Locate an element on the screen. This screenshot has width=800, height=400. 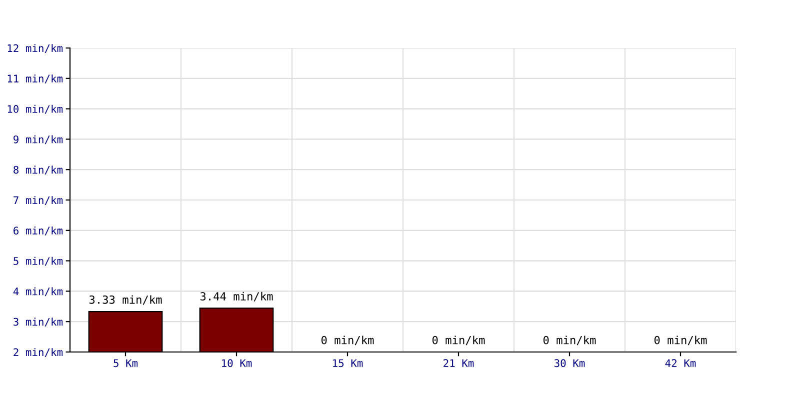
y-tick-label: 10 min/km is located at coordinates (35, 109).